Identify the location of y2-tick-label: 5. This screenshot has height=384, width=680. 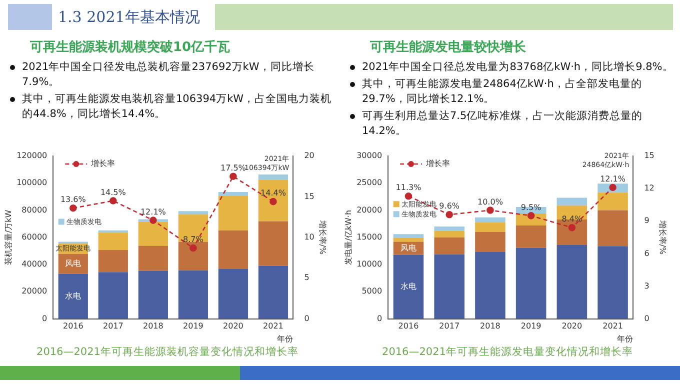
(307, 277).